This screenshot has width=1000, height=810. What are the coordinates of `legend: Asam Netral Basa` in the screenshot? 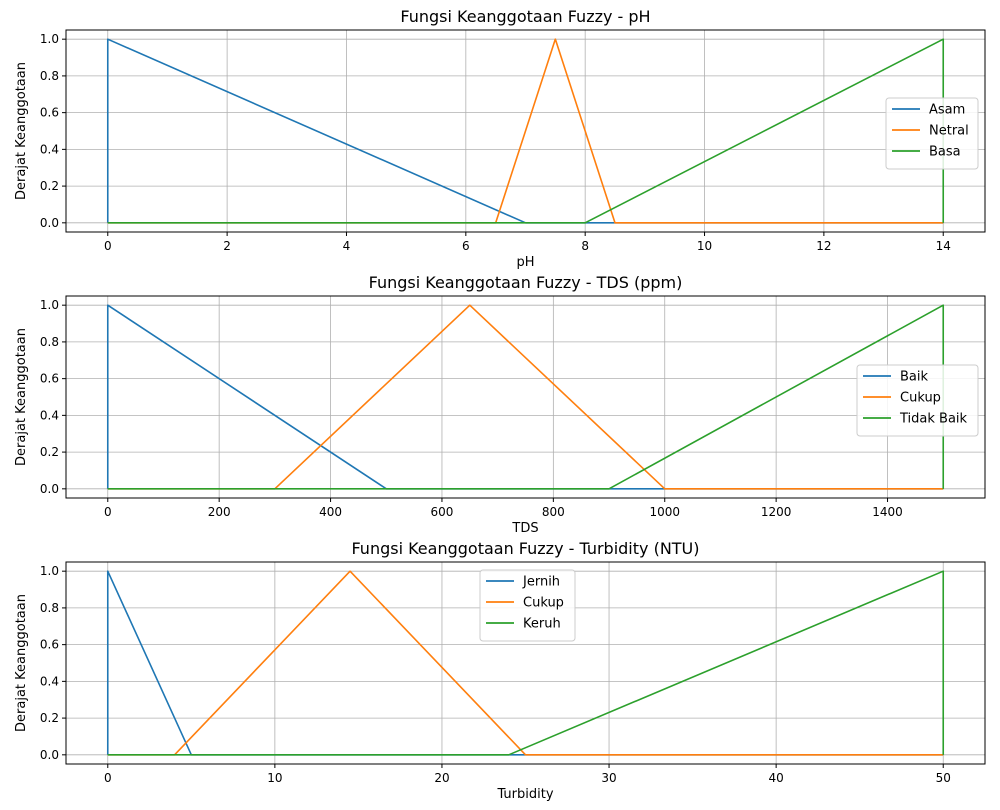 It's located at (932, 133).